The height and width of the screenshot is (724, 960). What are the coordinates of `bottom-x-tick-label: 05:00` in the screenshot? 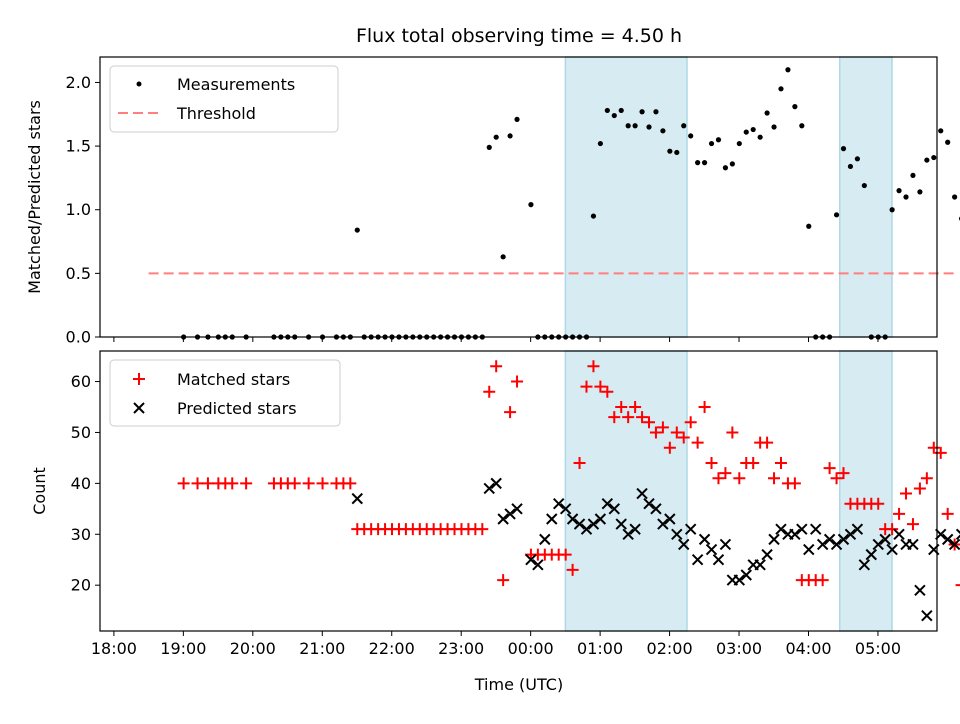 It's located at (878, 648).